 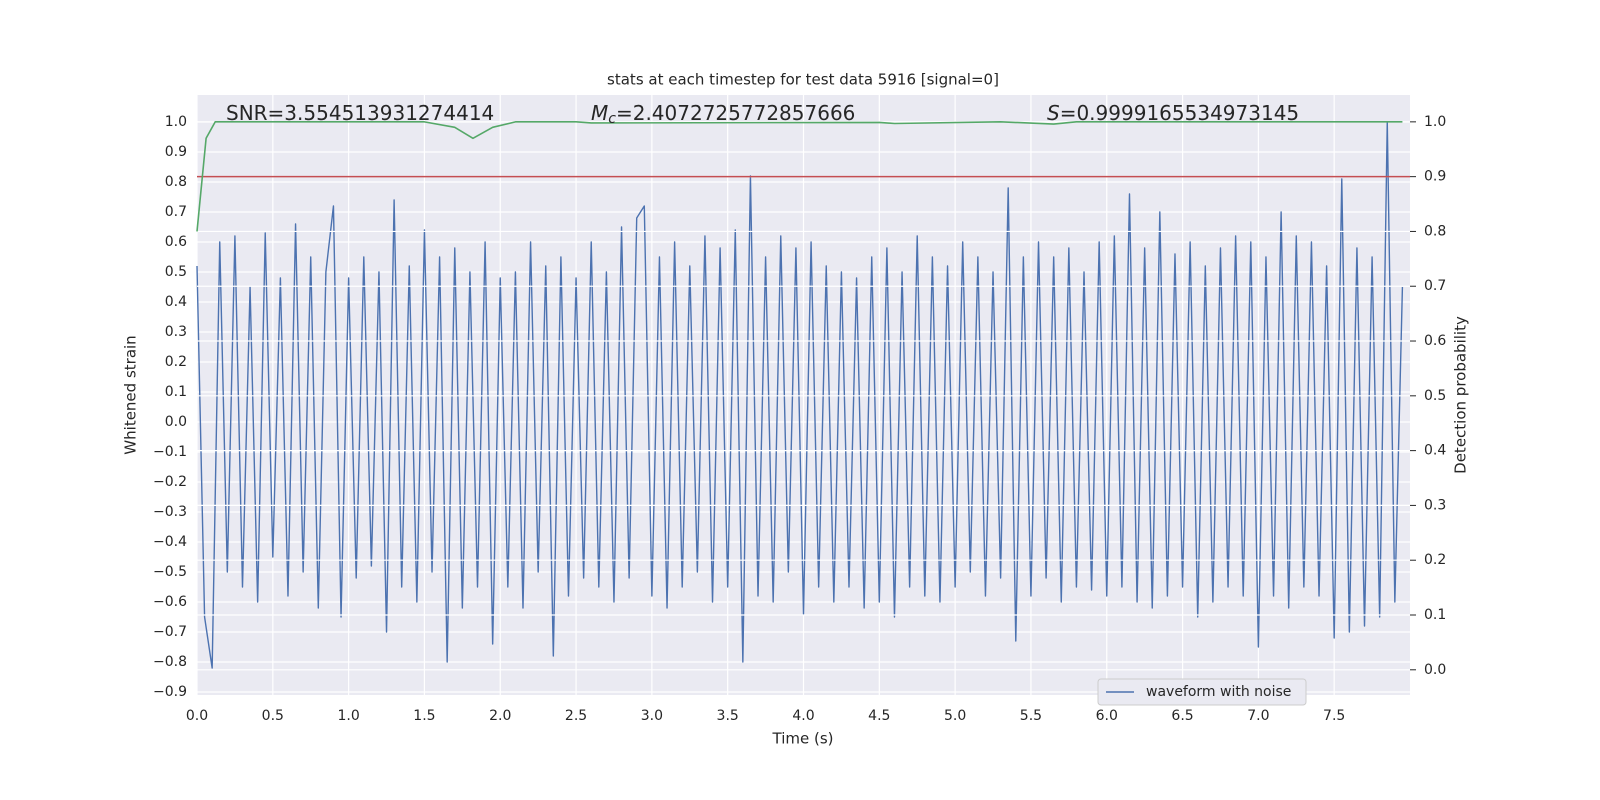 I want to click on y-tick-label: 0.8, so click(x=176, y=182).